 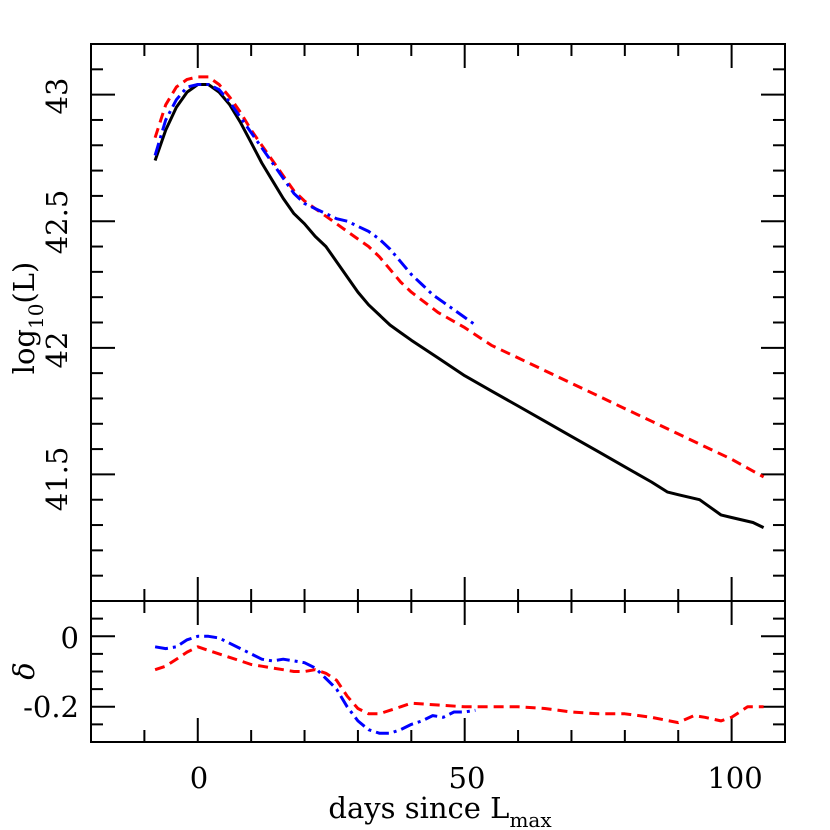 What do you see at coordinates (199, 778) in the screenshot?
I see `xtick-label: 0` at bounding box center [199, 778].